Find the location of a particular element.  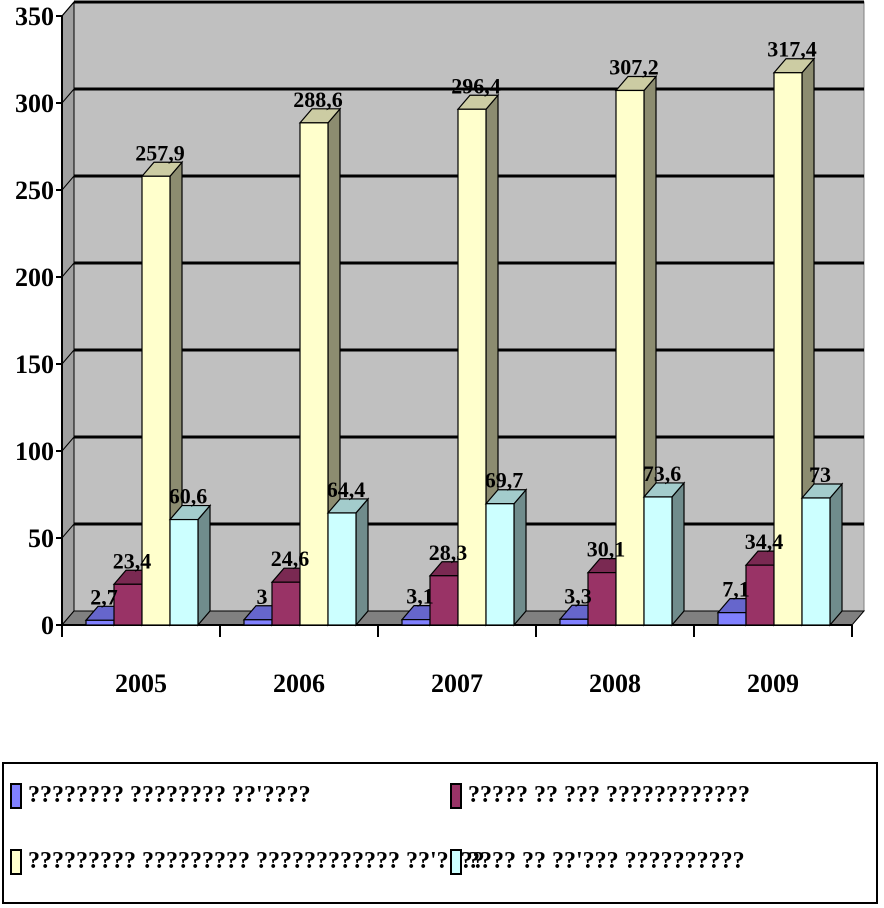

data-label: 3,1 is located at coordinates (420, 596).